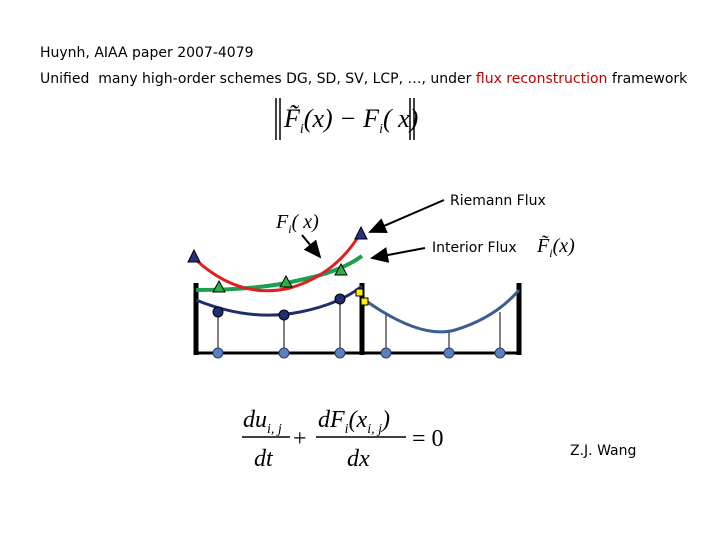 Image resolution: width=720 pixels, height=540 pixels. Describe the element at coordinates (300, 439) in the screenshot. I see `eq-part: +` at that location.